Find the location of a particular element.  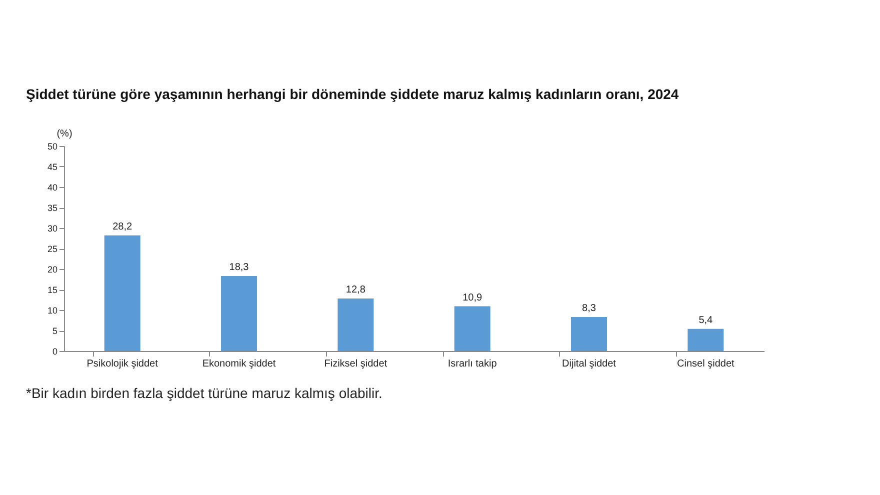

x-tick-label: Ekonomik şiddet is located at coordinates (239, 364).